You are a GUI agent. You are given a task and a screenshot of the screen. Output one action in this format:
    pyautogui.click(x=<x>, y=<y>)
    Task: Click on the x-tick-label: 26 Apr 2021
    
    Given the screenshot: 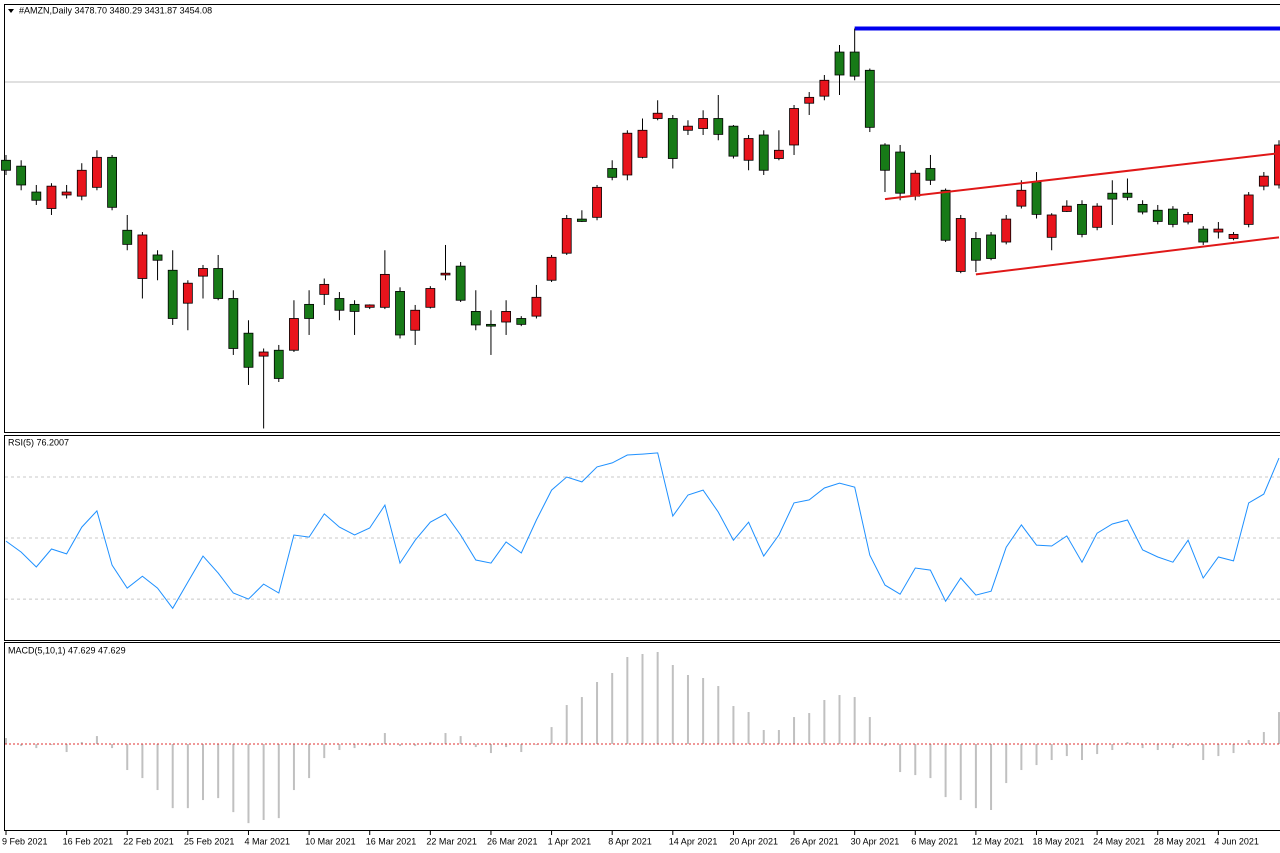 What is the action you would take?
    pyautogui.click(x=814, y=841)
    